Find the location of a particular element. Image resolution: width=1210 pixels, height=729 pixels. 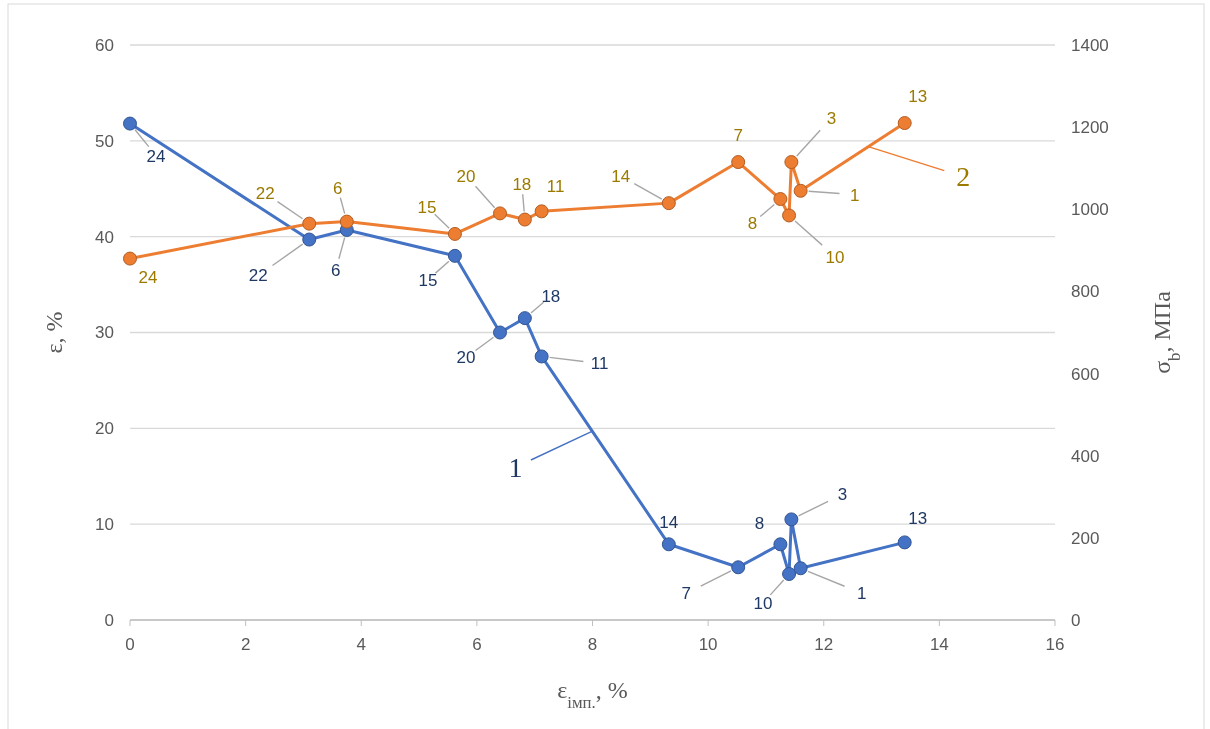

y2-tick-label: 400 is located at coordinates (1085, 456).